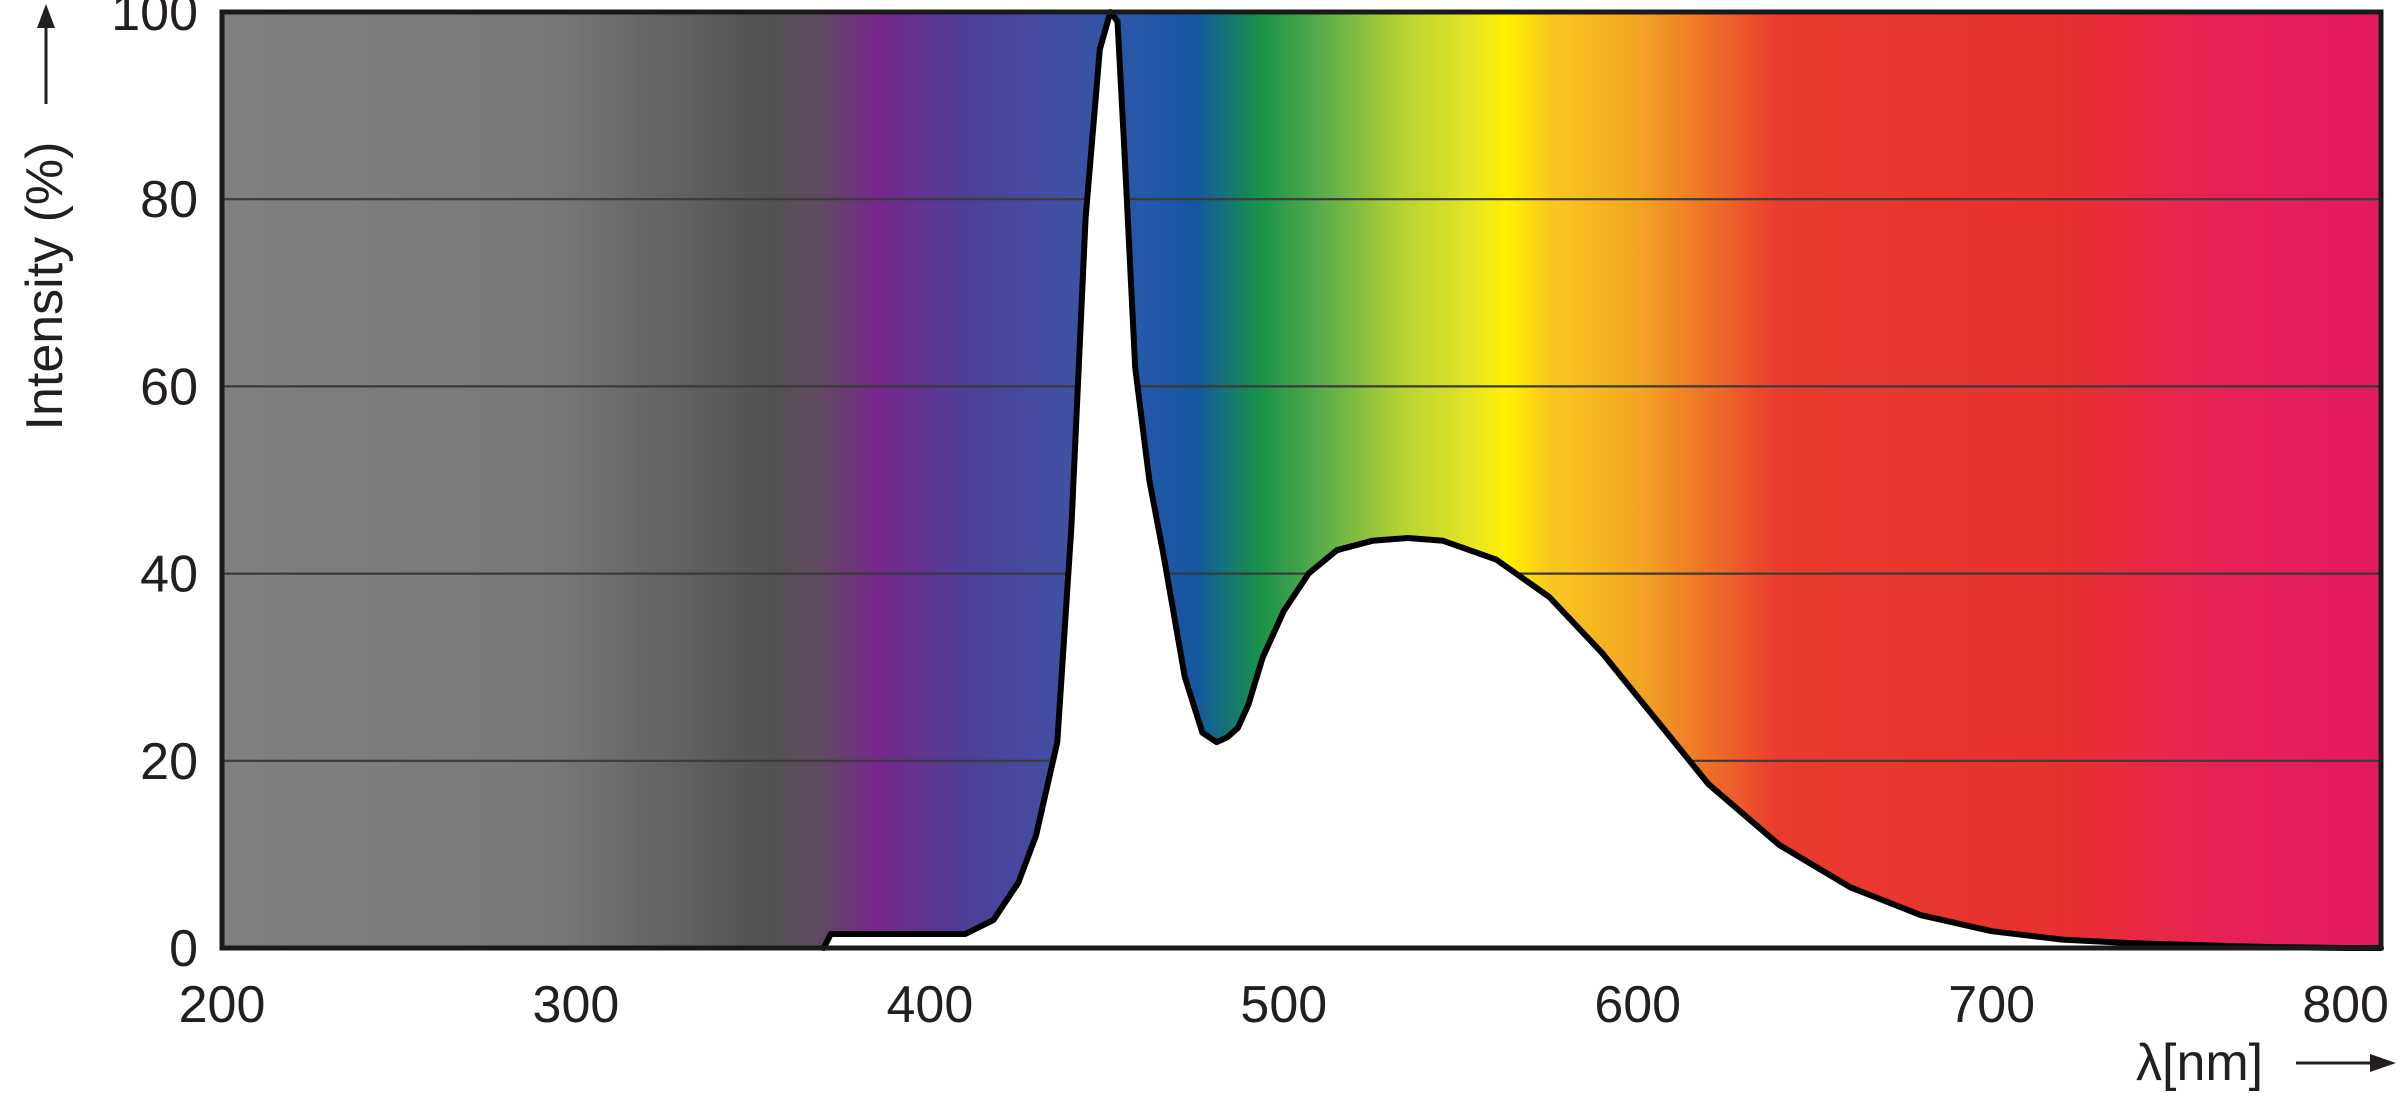 The height and width of the screenshot is (1097, 2400). I want to click on x-axis-arrow-icon, so click(2346, 1063).